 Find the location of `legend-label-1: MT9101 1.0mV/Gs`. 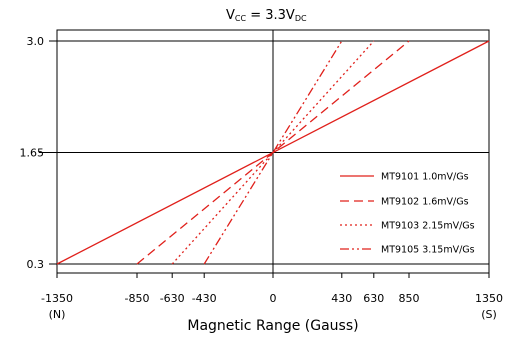

legend-label-1: MT9101 1.0mV/Gs is located at coordinates (425, 177).